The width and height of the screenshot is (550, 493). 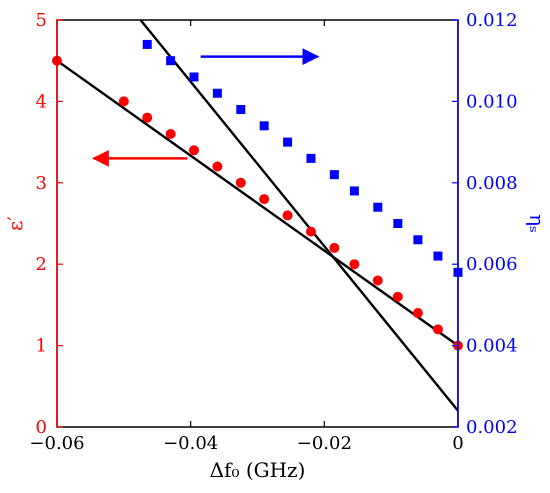 What do you see at coordinates (41, 427) in the screenshot?
I see `left-y-tick-label: 0` at bounding box center [41, 427].